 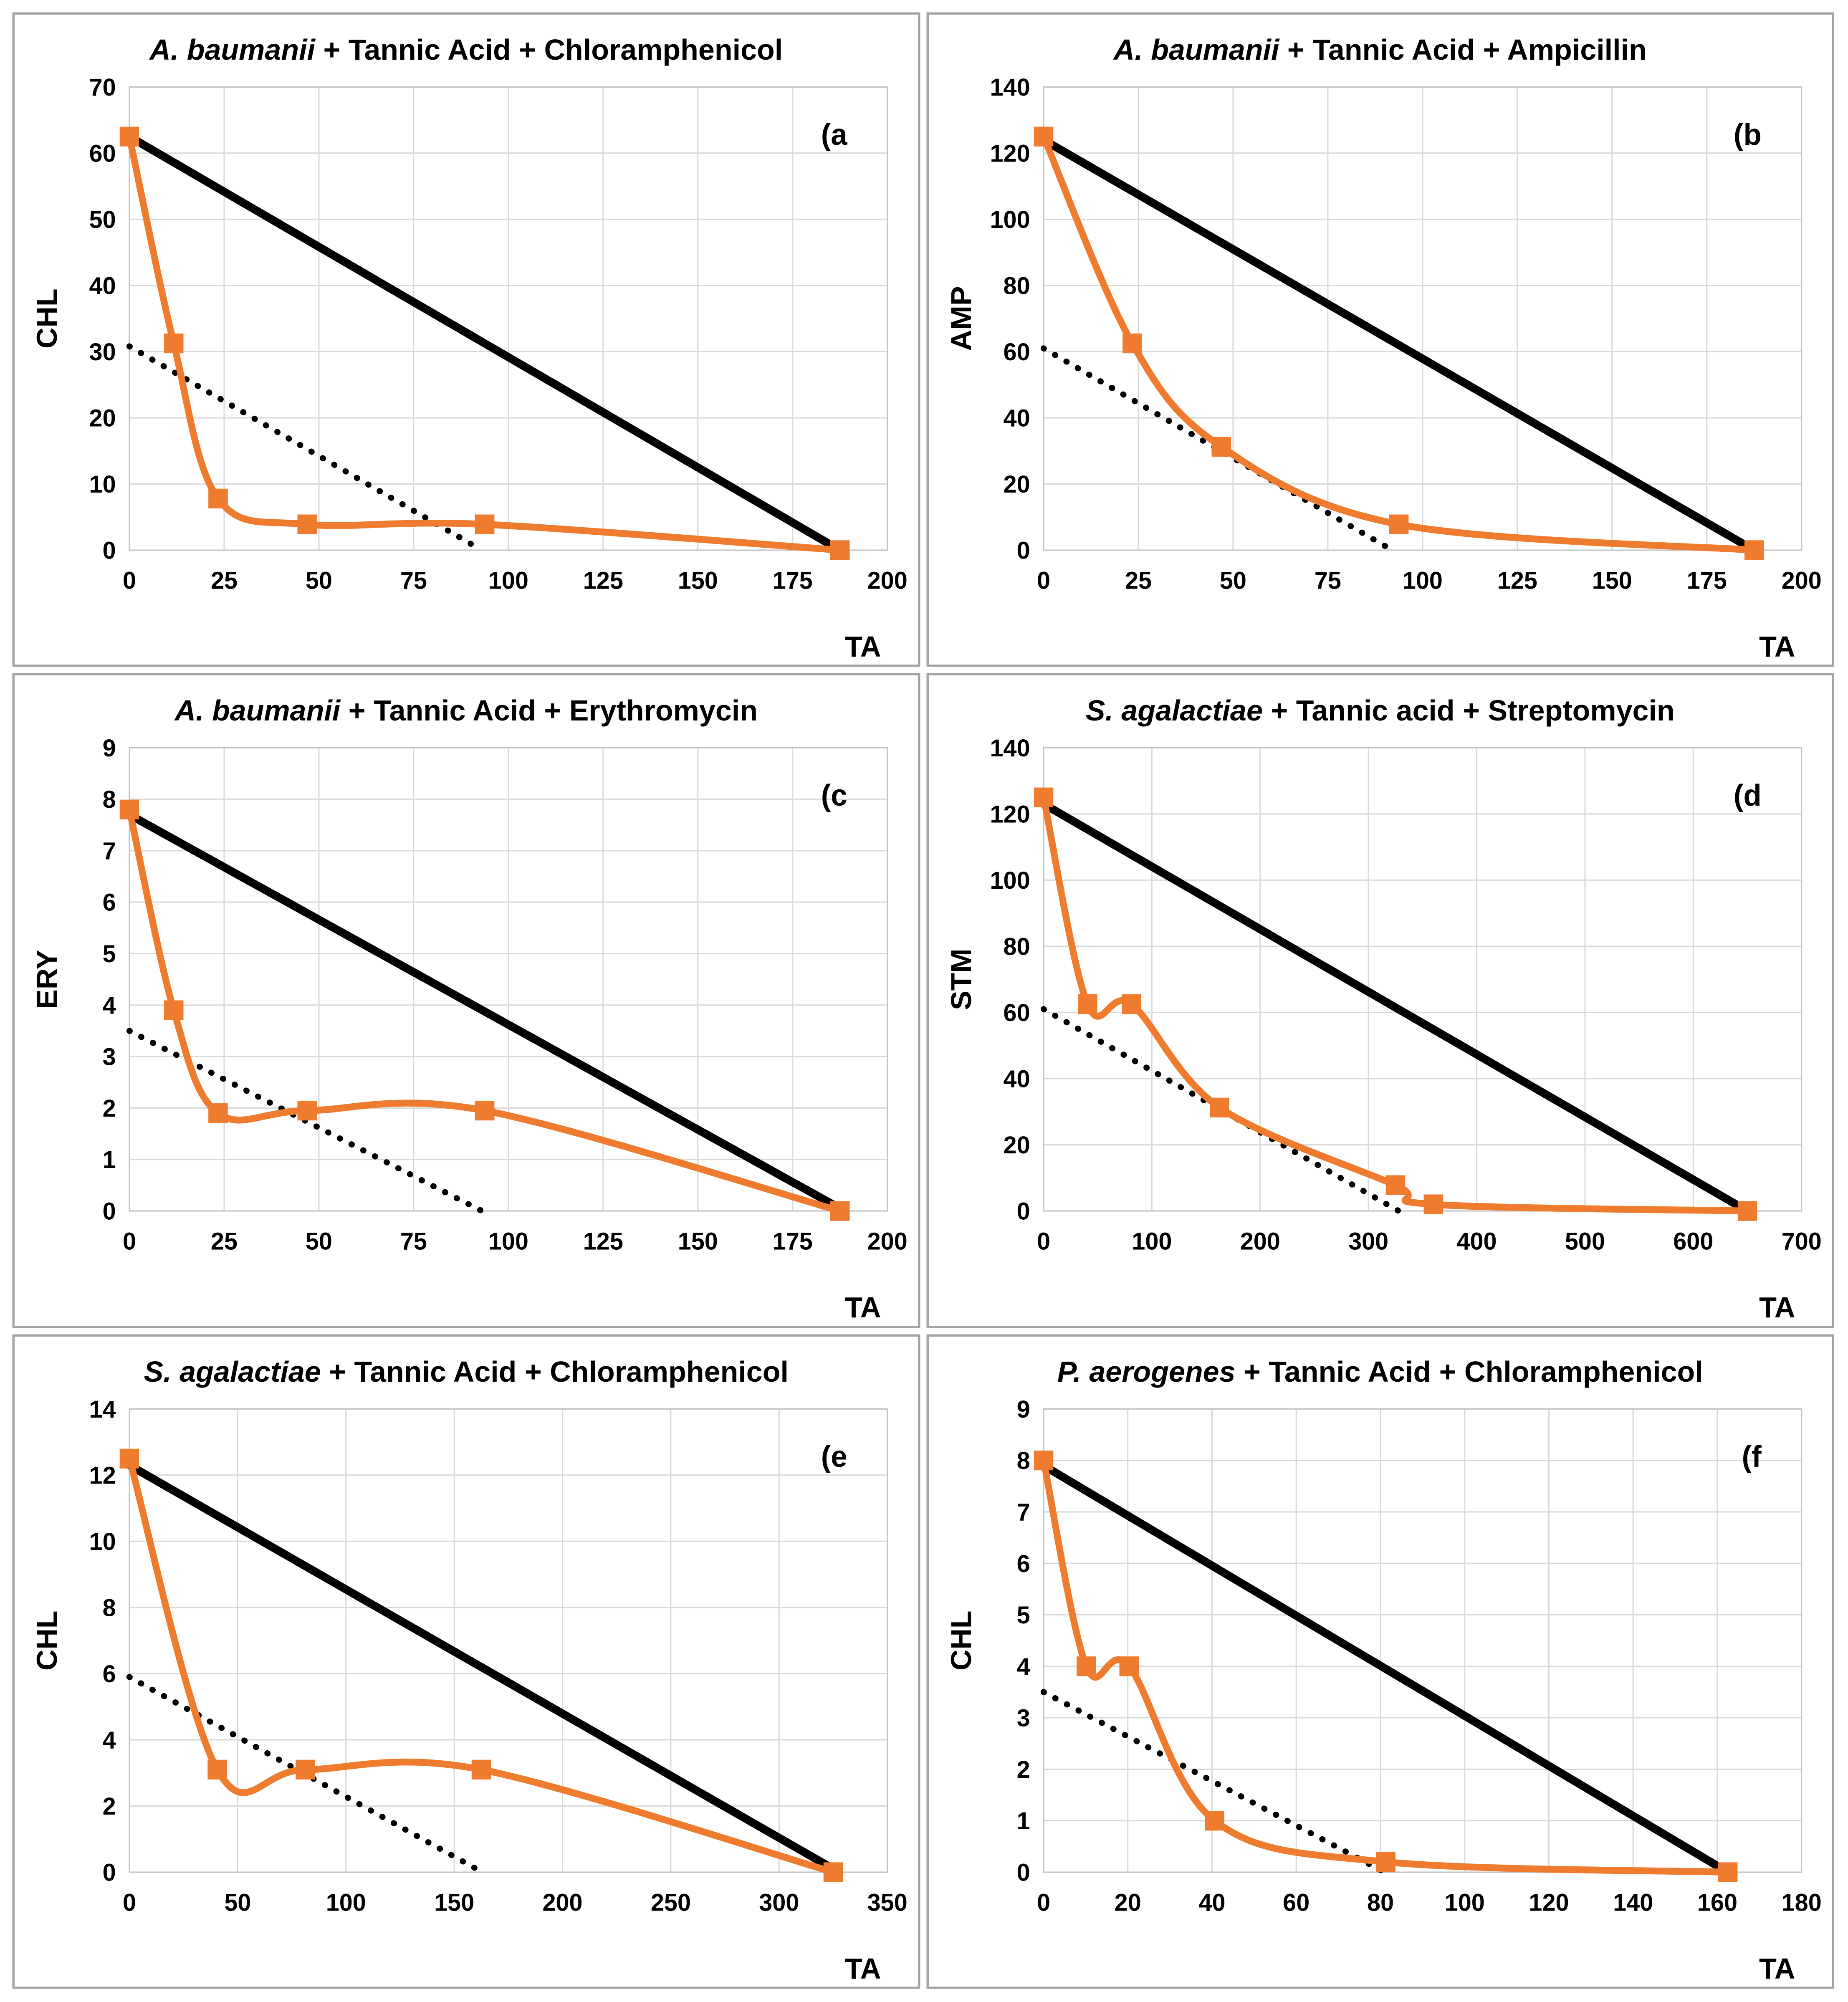 What do you see at coordinates (961, 318) in the screenshot?
I see `y-axis-label: AMP` at bounding box center [961, 318].